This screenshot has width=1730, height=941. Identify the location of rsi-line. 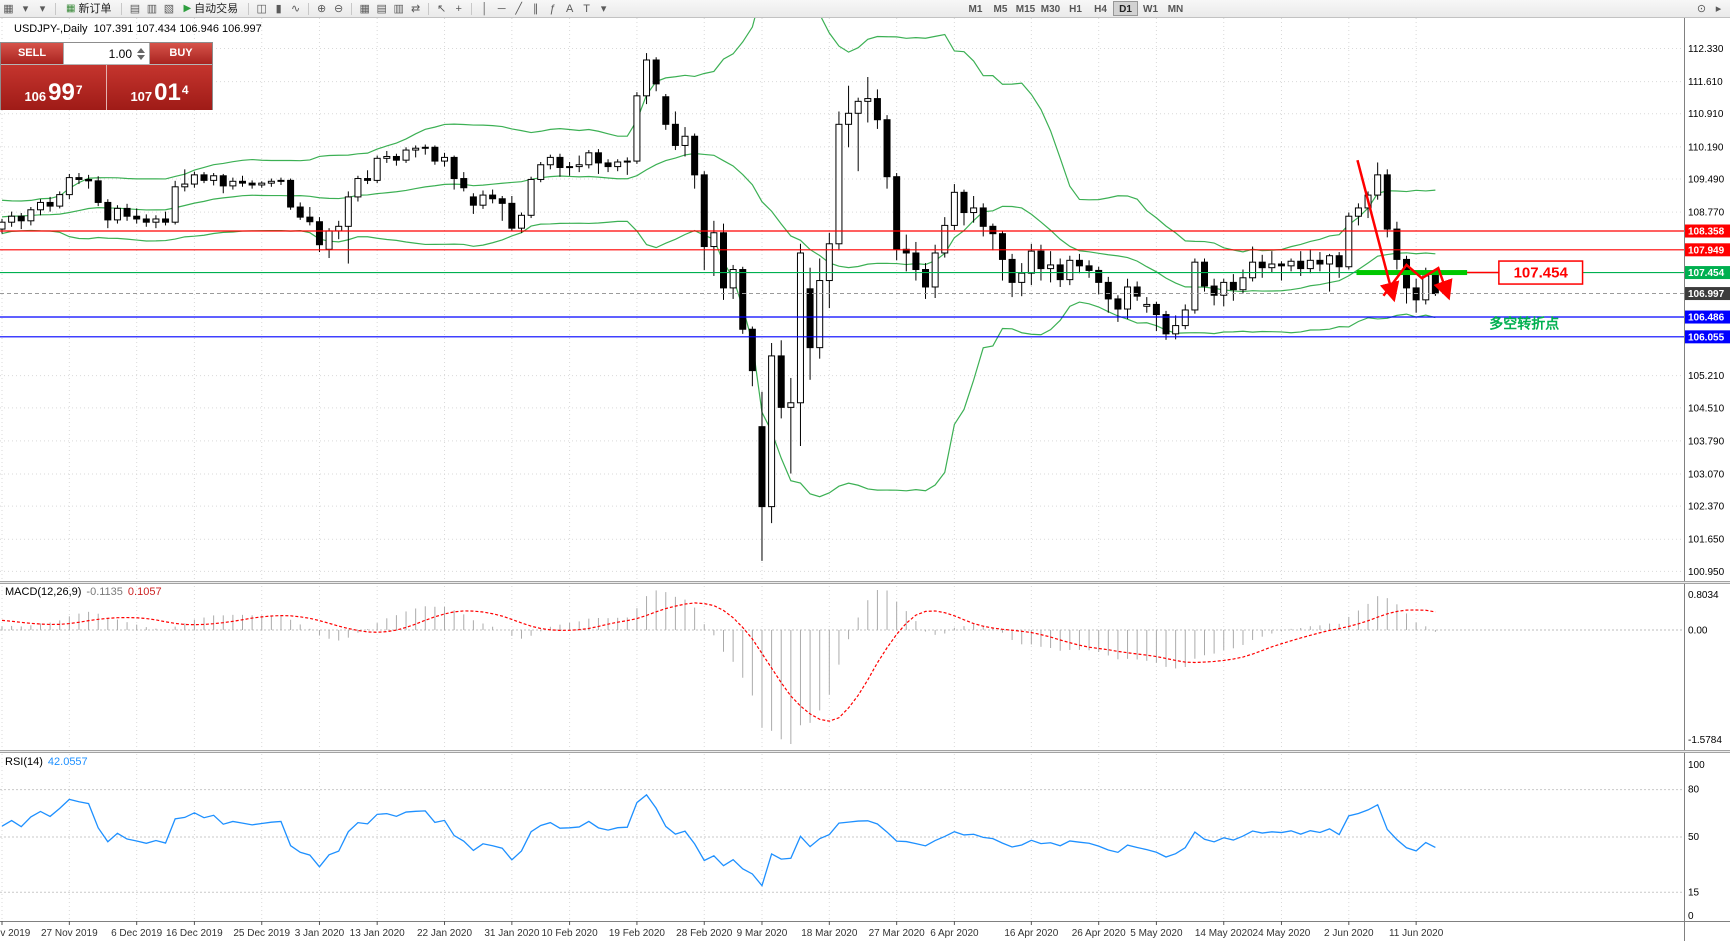
(718, 840).